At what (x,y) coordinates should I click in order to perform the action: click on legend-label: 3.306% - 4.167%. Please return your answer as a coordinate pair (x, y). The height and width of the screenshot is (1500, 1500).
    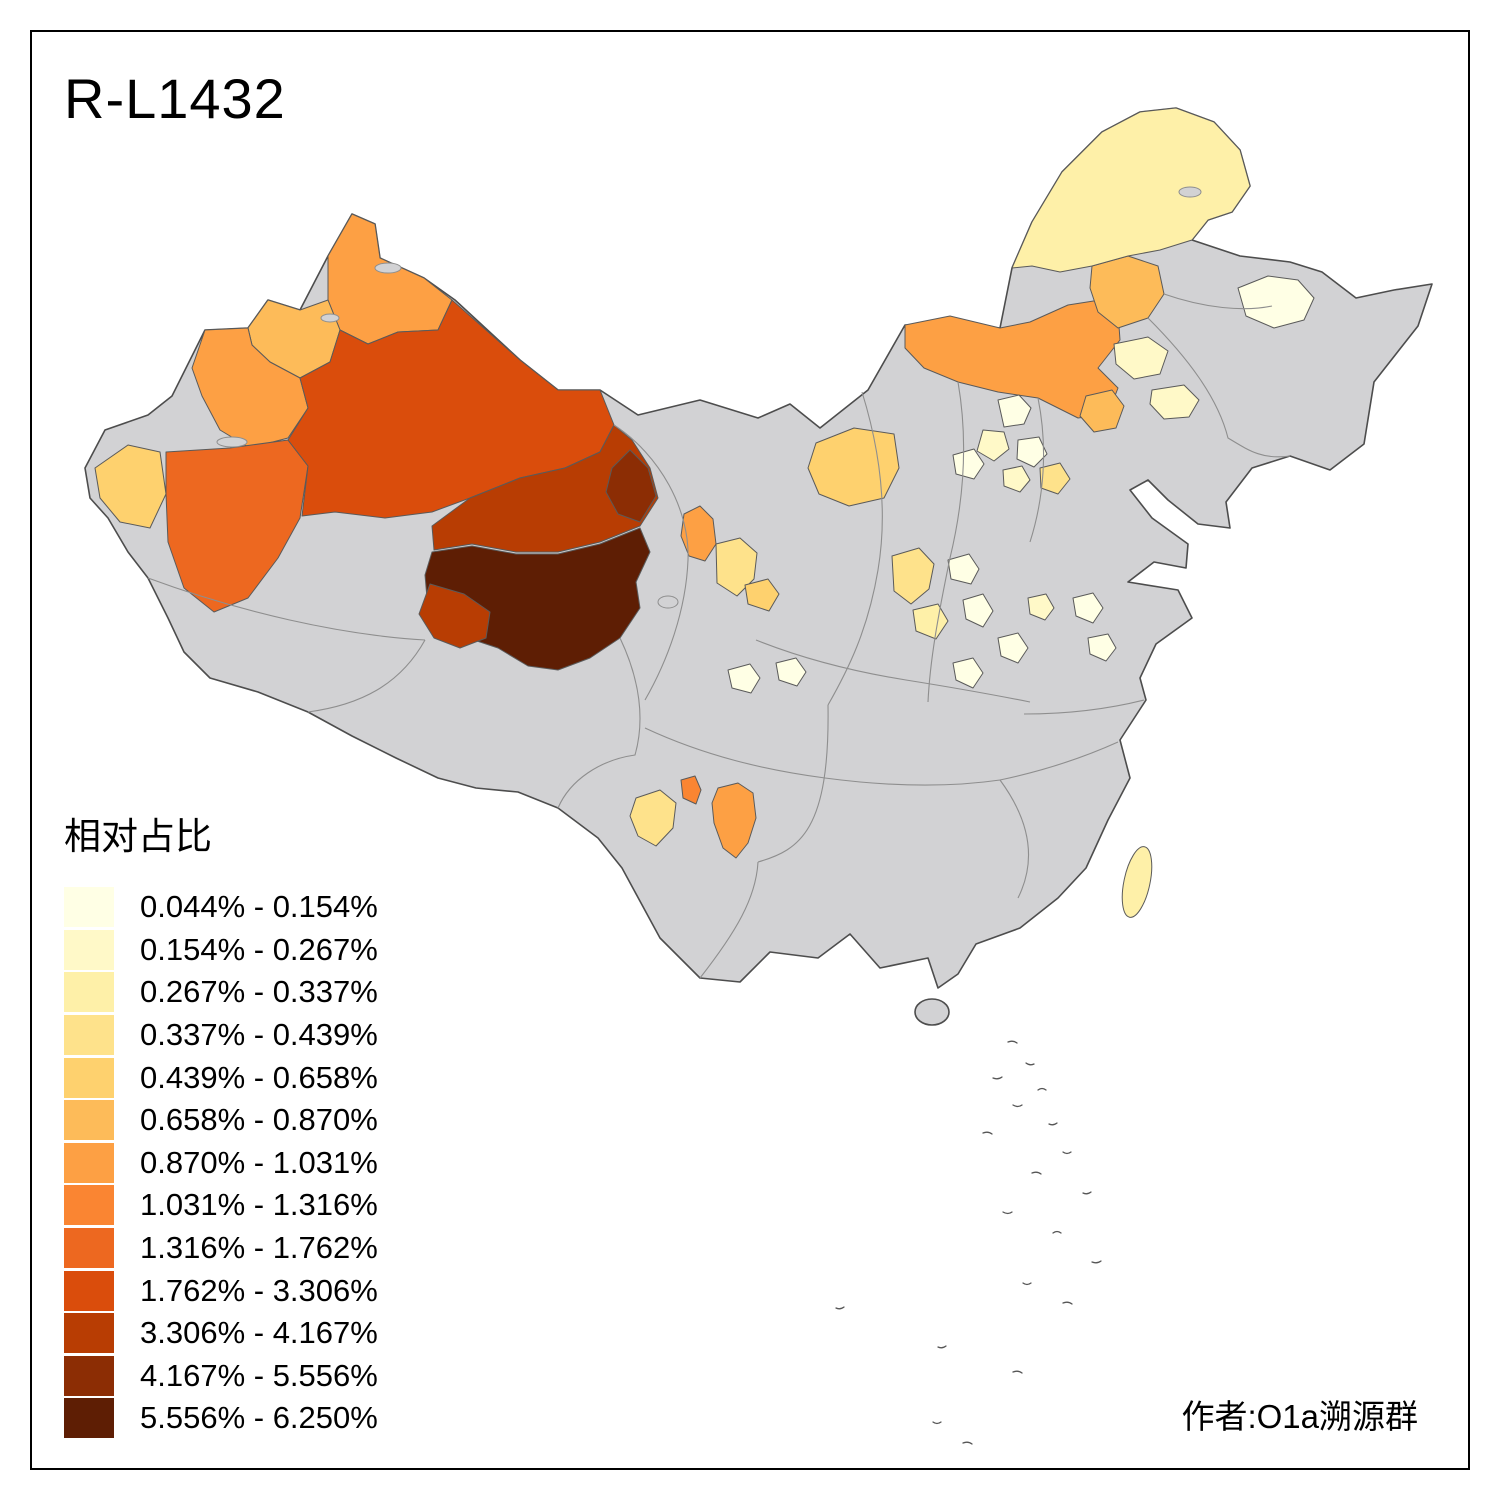
    Looking at the image, I should click on (259, 1333).